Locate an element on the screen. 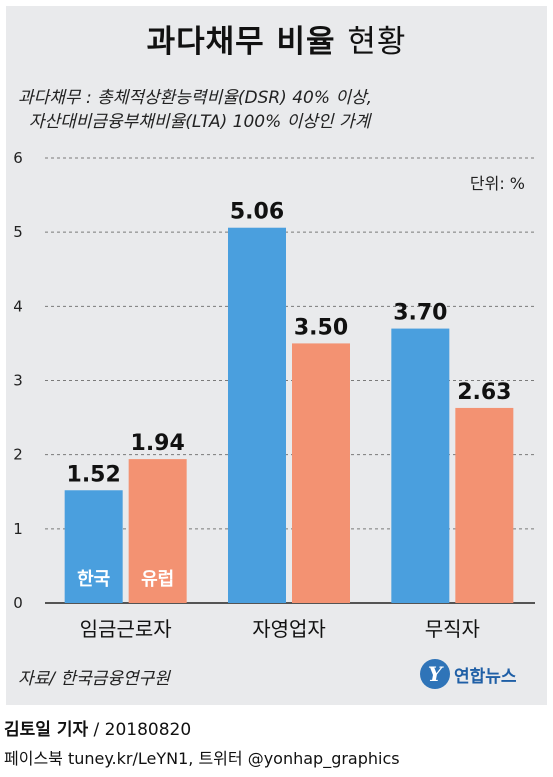 The height and width of the screenshot is (777, 553). unit-label: 단위: % is located at coordinates (497, 183).